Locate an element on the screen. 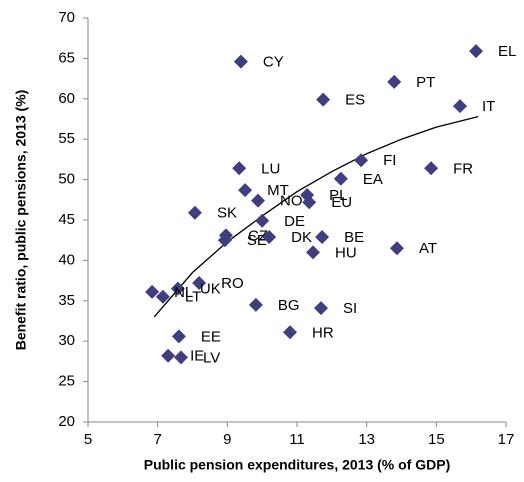 The image size is (524, 482). point-label: DK is located at coordinates (301, 237).